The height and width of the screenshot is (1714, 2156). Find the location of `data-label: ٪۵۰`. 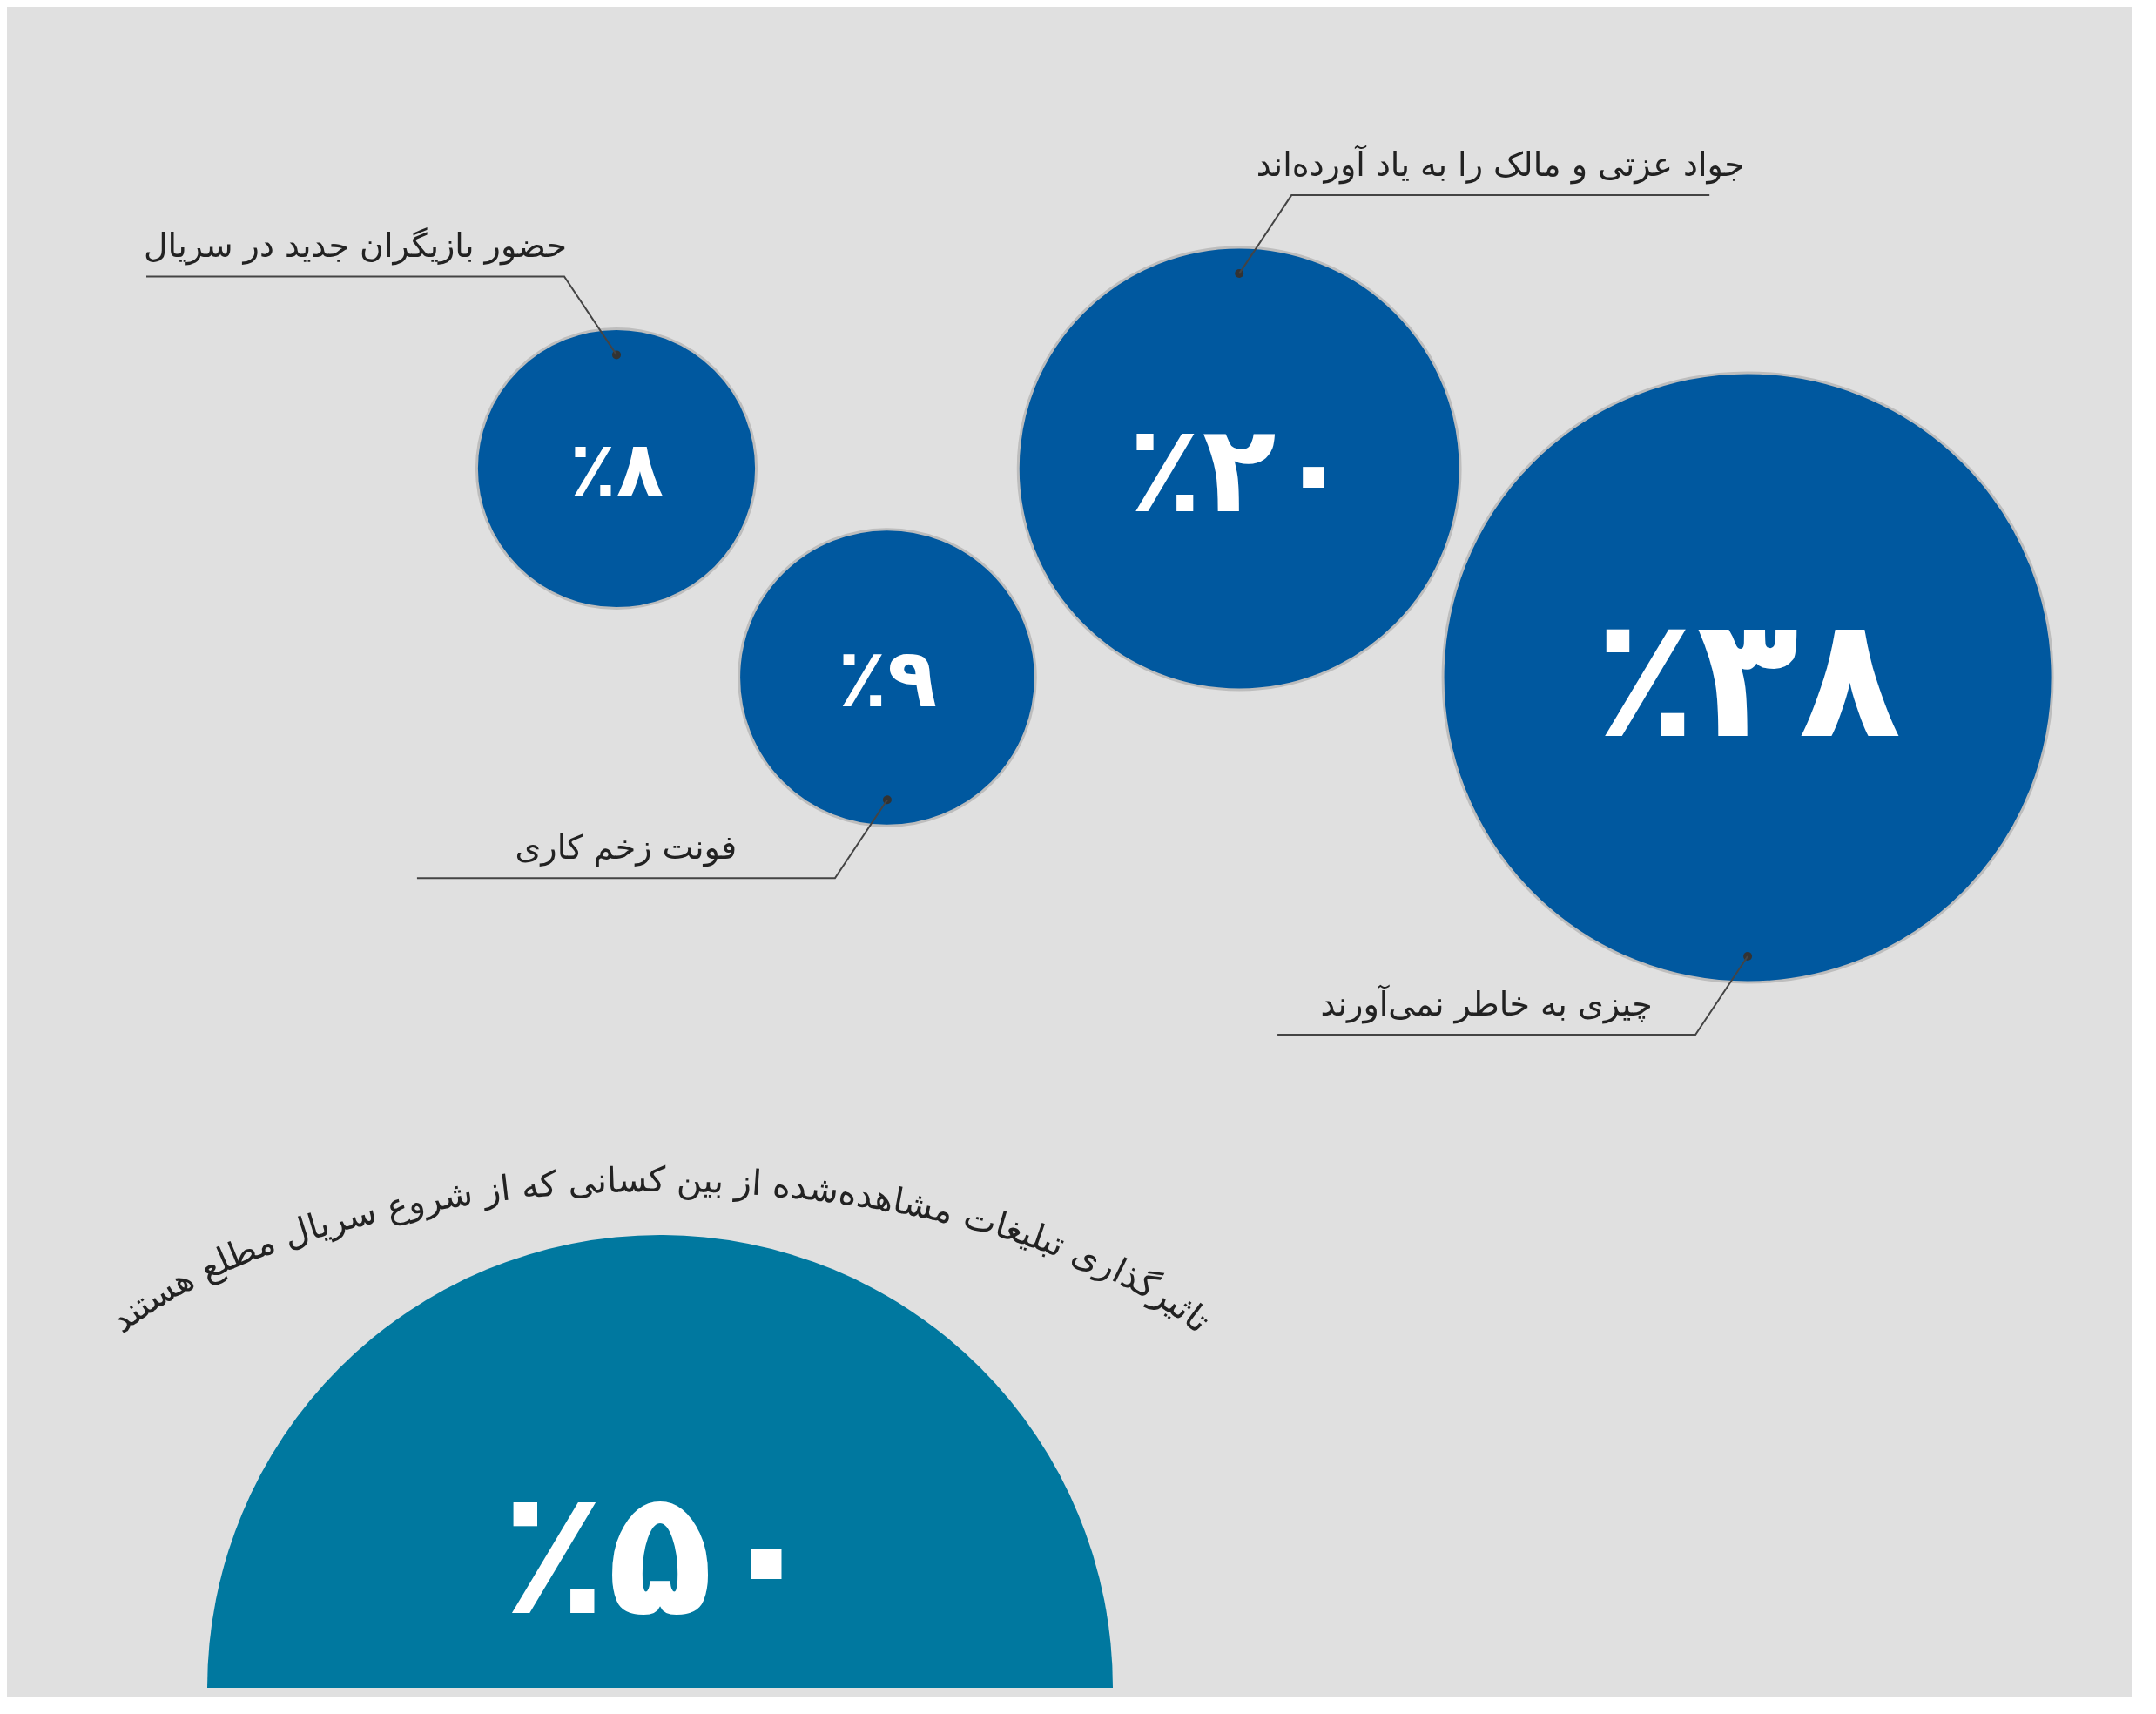

data-label: ٪۵۰ is located at coordinates (660, 1552).